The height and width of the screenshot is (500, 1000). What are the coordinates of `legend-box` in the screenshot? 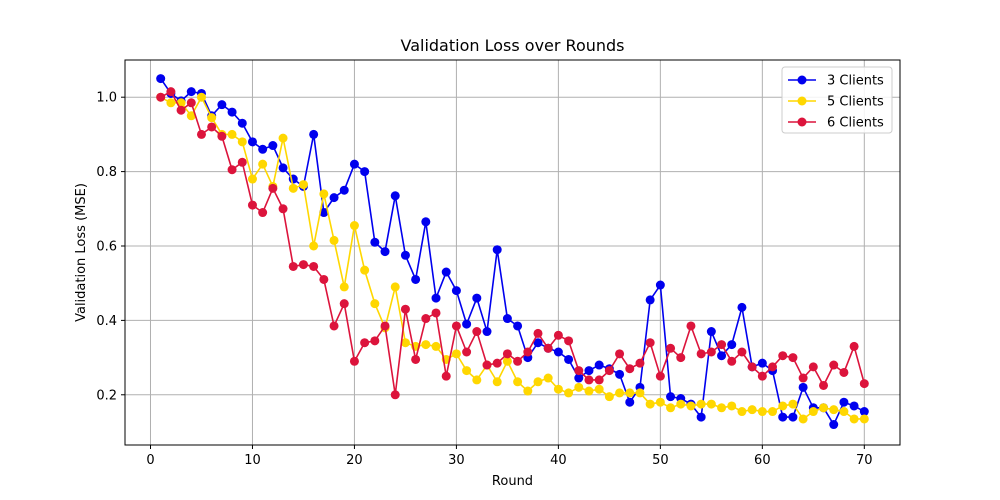 It's located at (837, 100).